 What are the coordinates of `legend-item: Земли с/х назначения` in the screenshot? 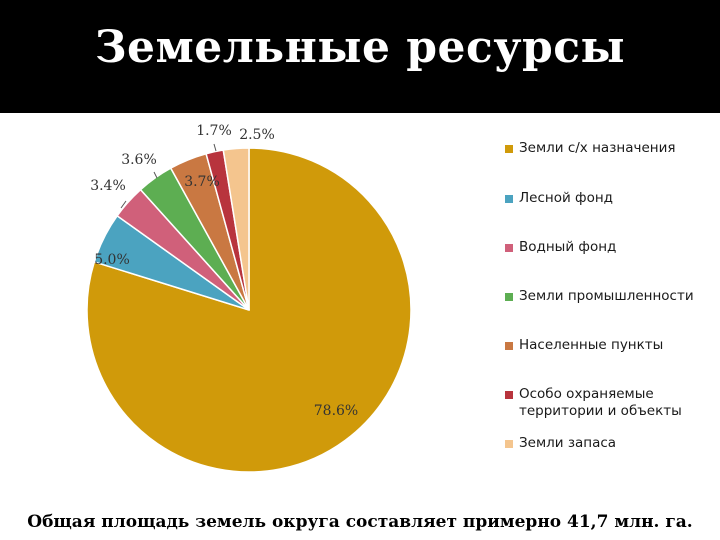 It's located at (609, 148).